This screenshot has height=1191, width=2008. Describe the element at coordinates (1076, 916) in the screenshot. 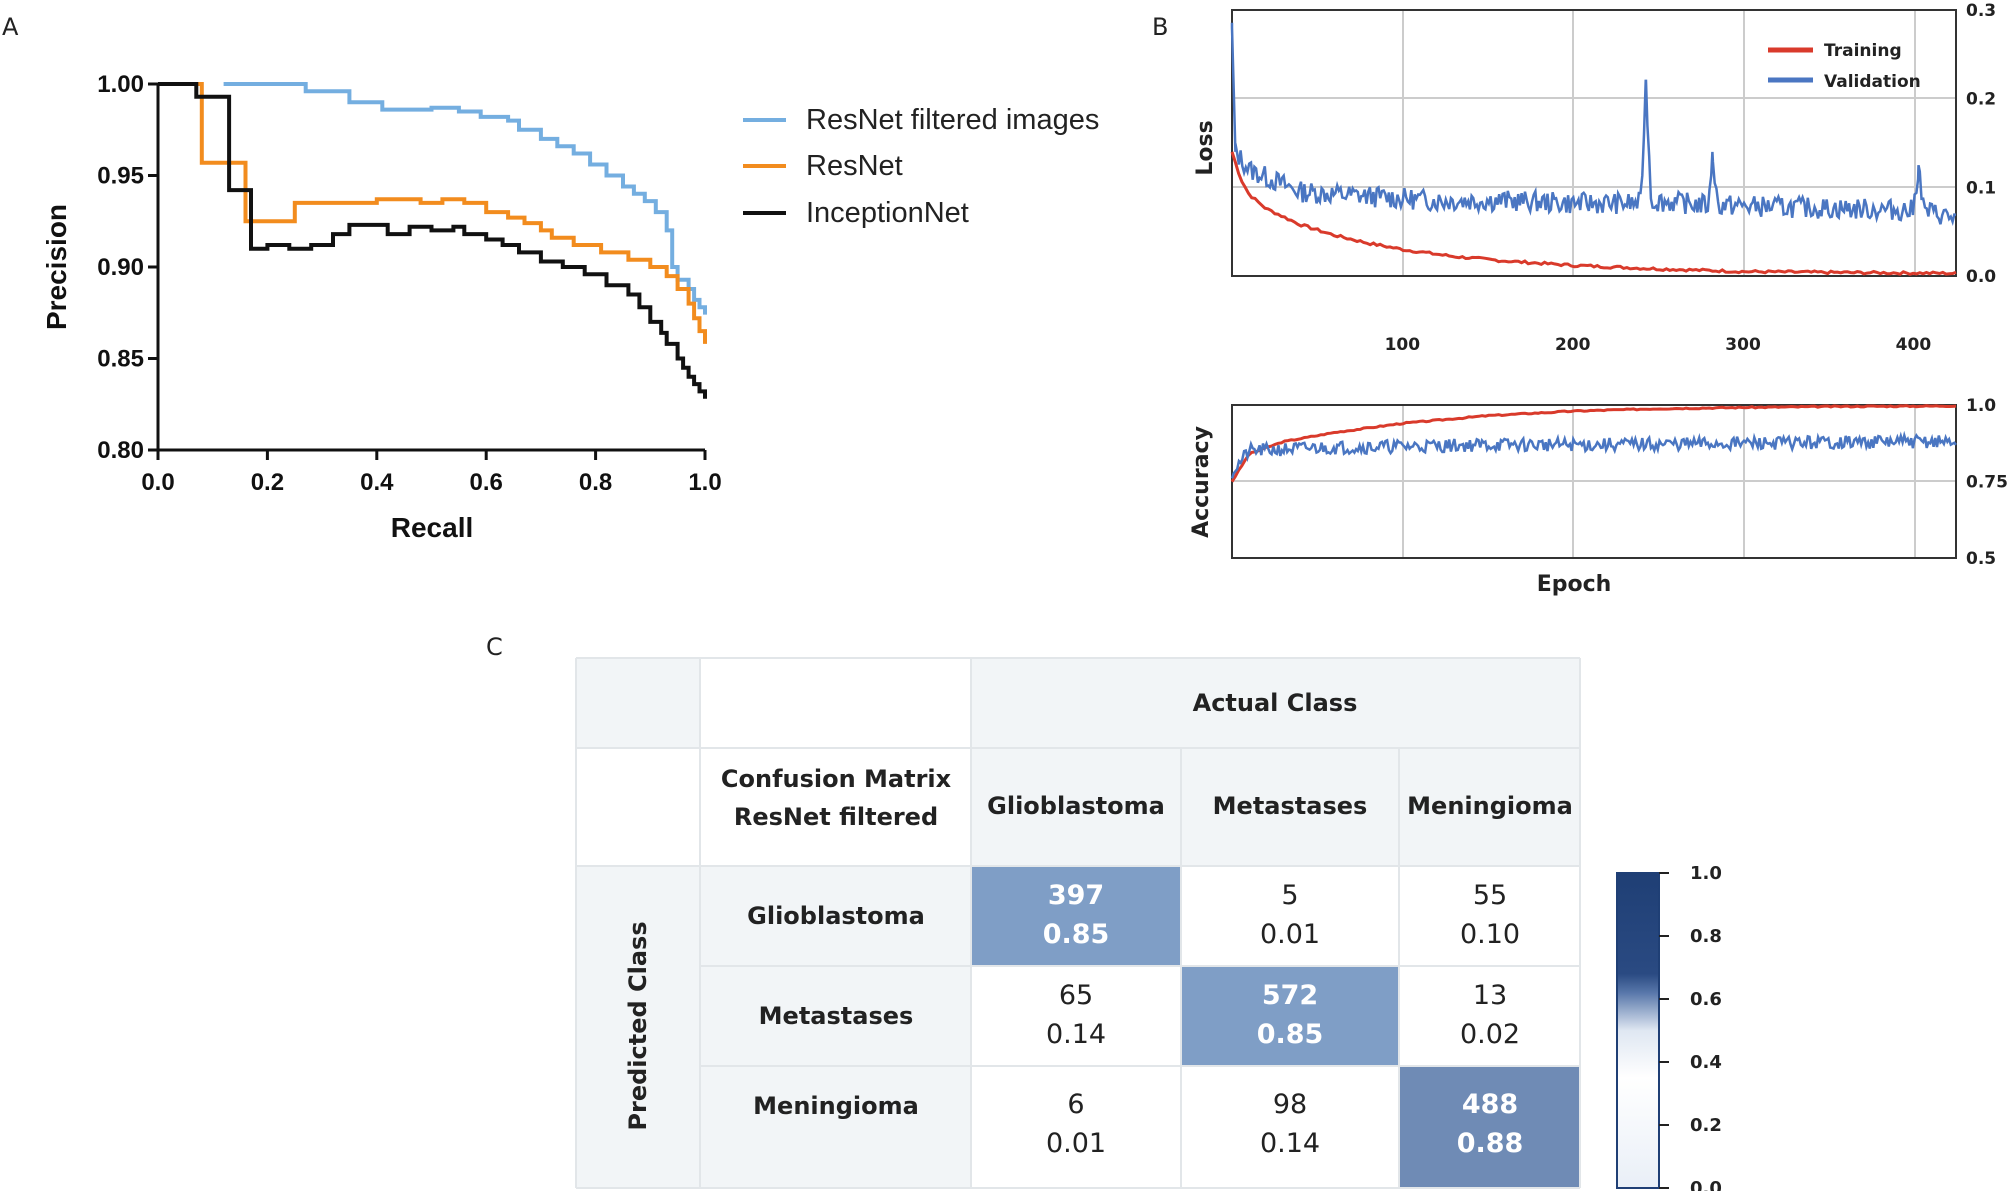

I see `cm-cell-0-0-fill` at that location.